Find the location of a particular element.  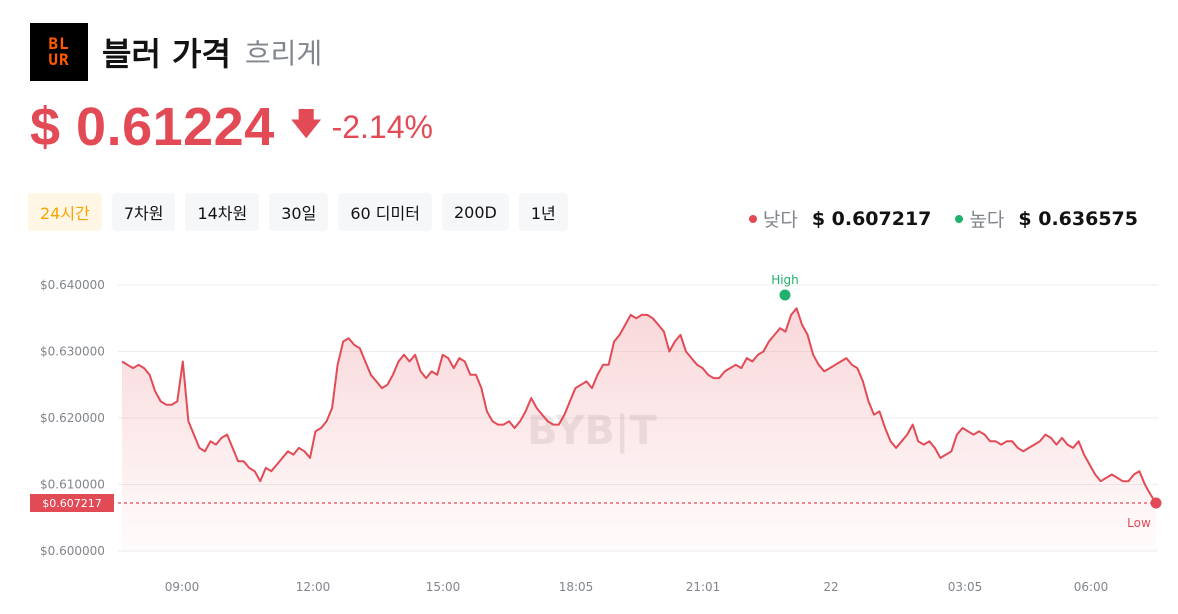

x-tick-label: 06:00 is located at coordinates (1091, 587).